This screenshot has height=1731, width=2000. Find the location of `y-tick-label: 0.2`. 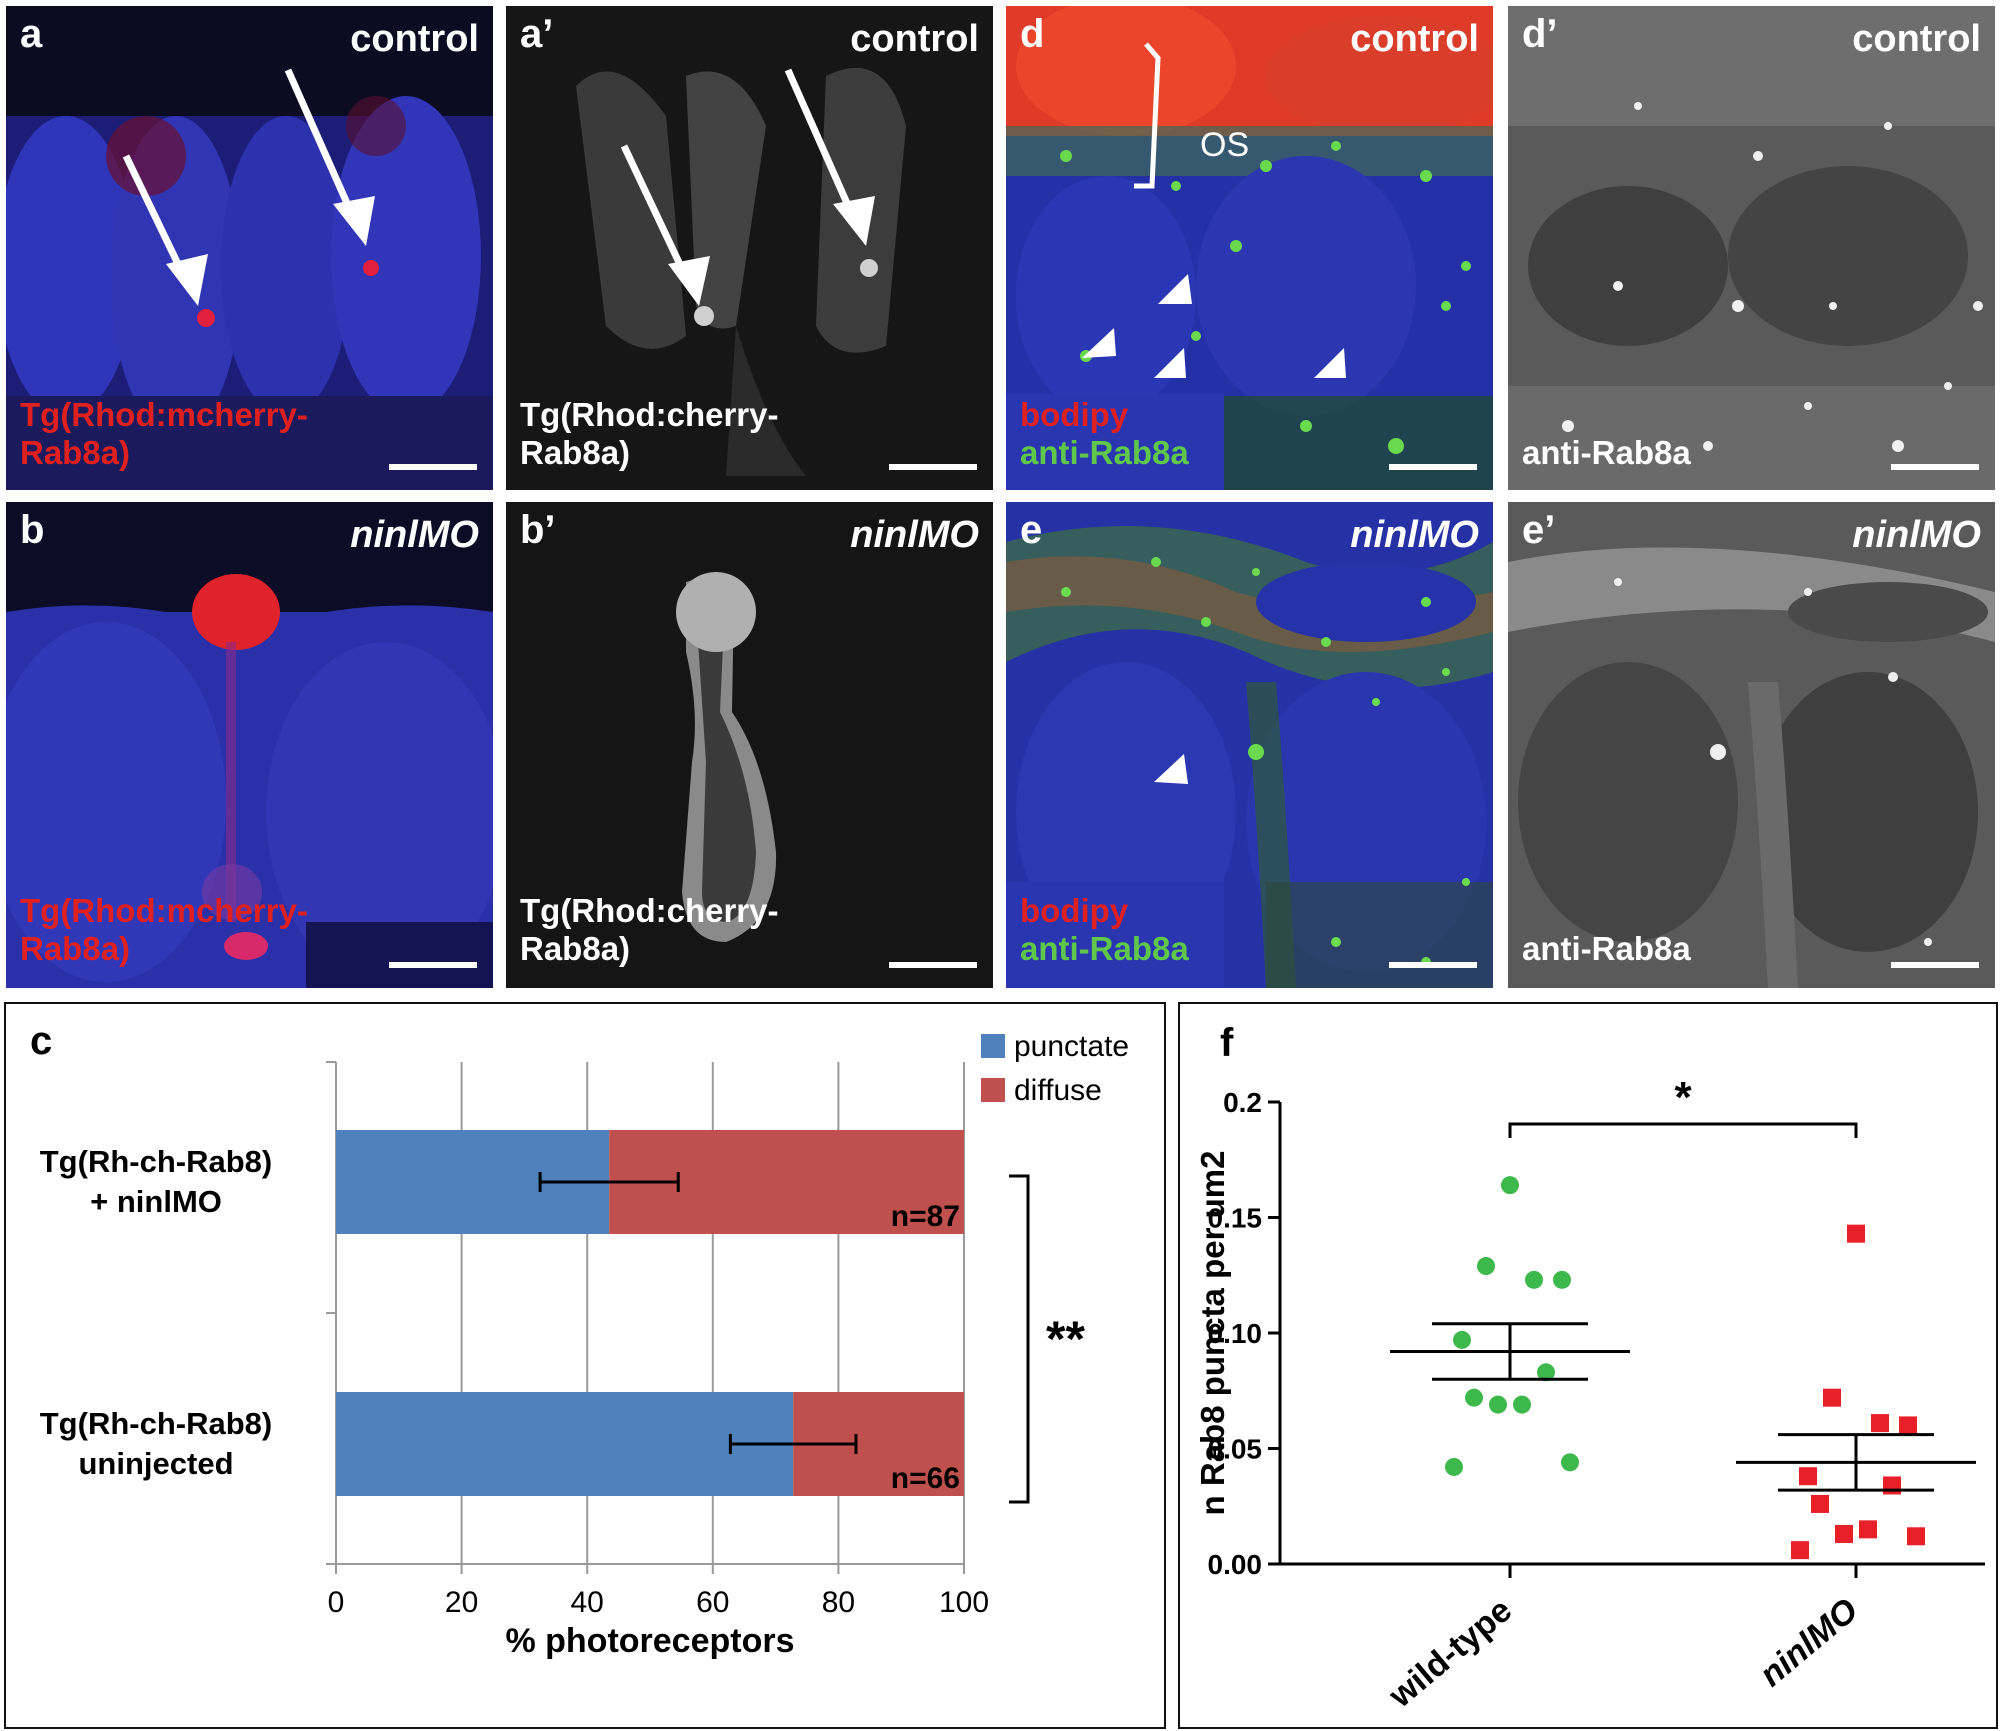

y-tick-label: 0.2 is located at coordinates (1242, 1102).